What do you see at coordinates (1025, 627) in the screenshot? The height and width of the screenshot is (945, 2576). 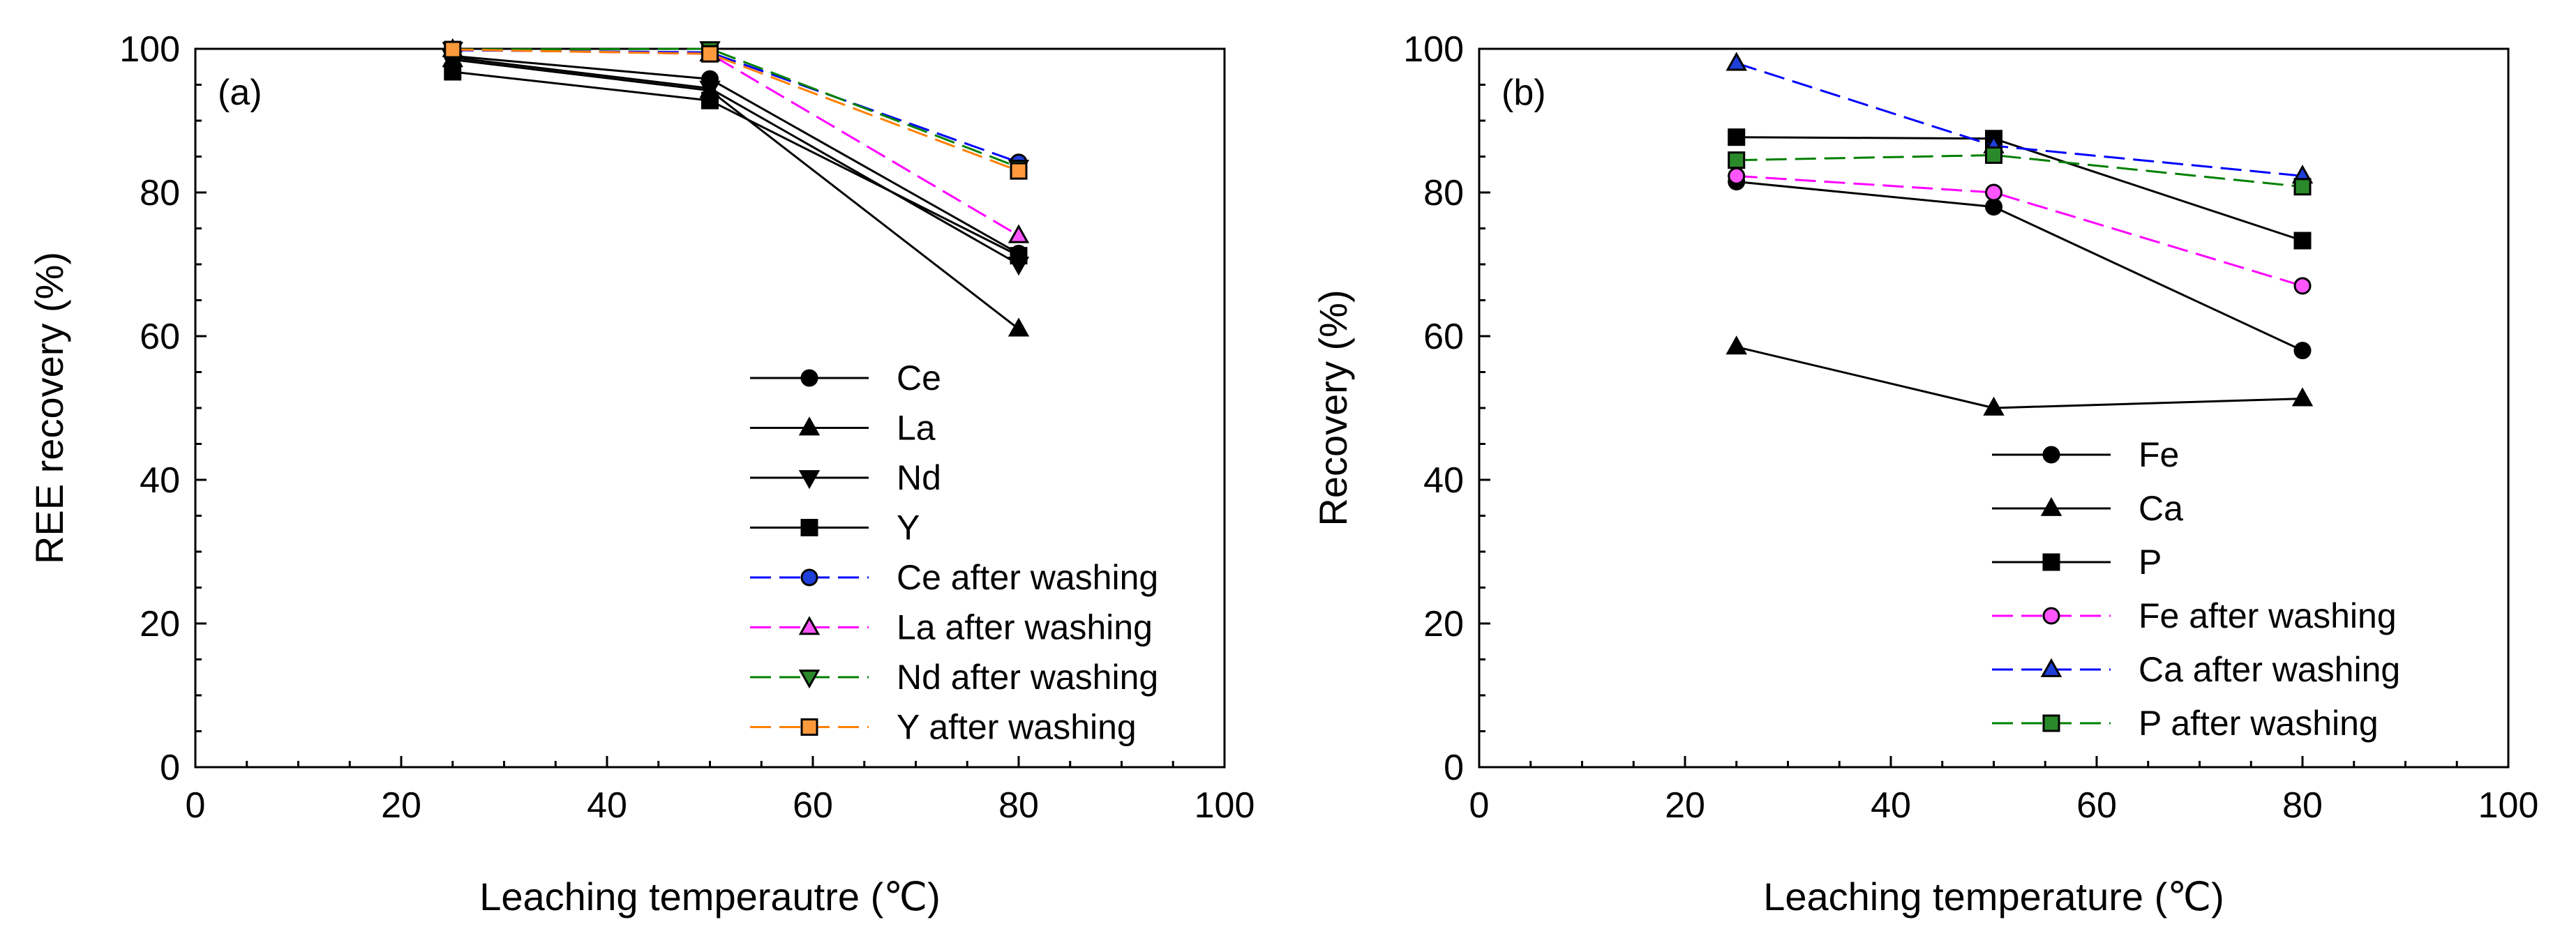 I see `legend-label: La after washing` at bounding box center [1025, 627].